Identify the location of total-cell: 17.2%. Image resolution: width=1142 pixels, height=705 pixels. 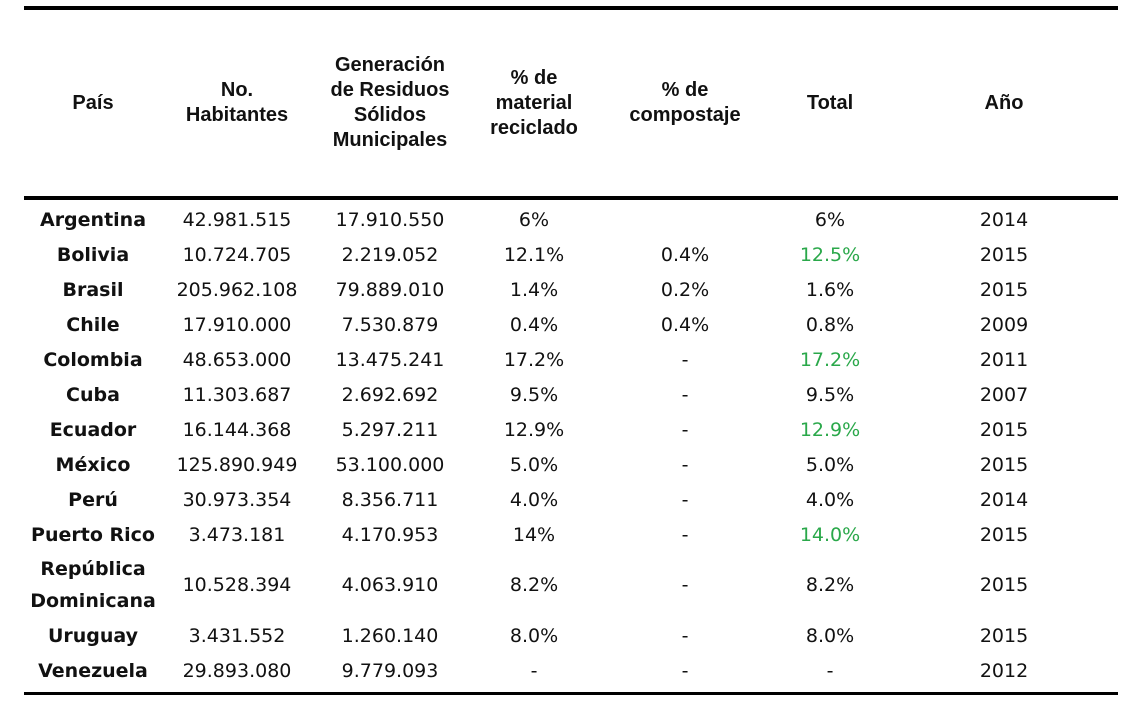
(830, 359).